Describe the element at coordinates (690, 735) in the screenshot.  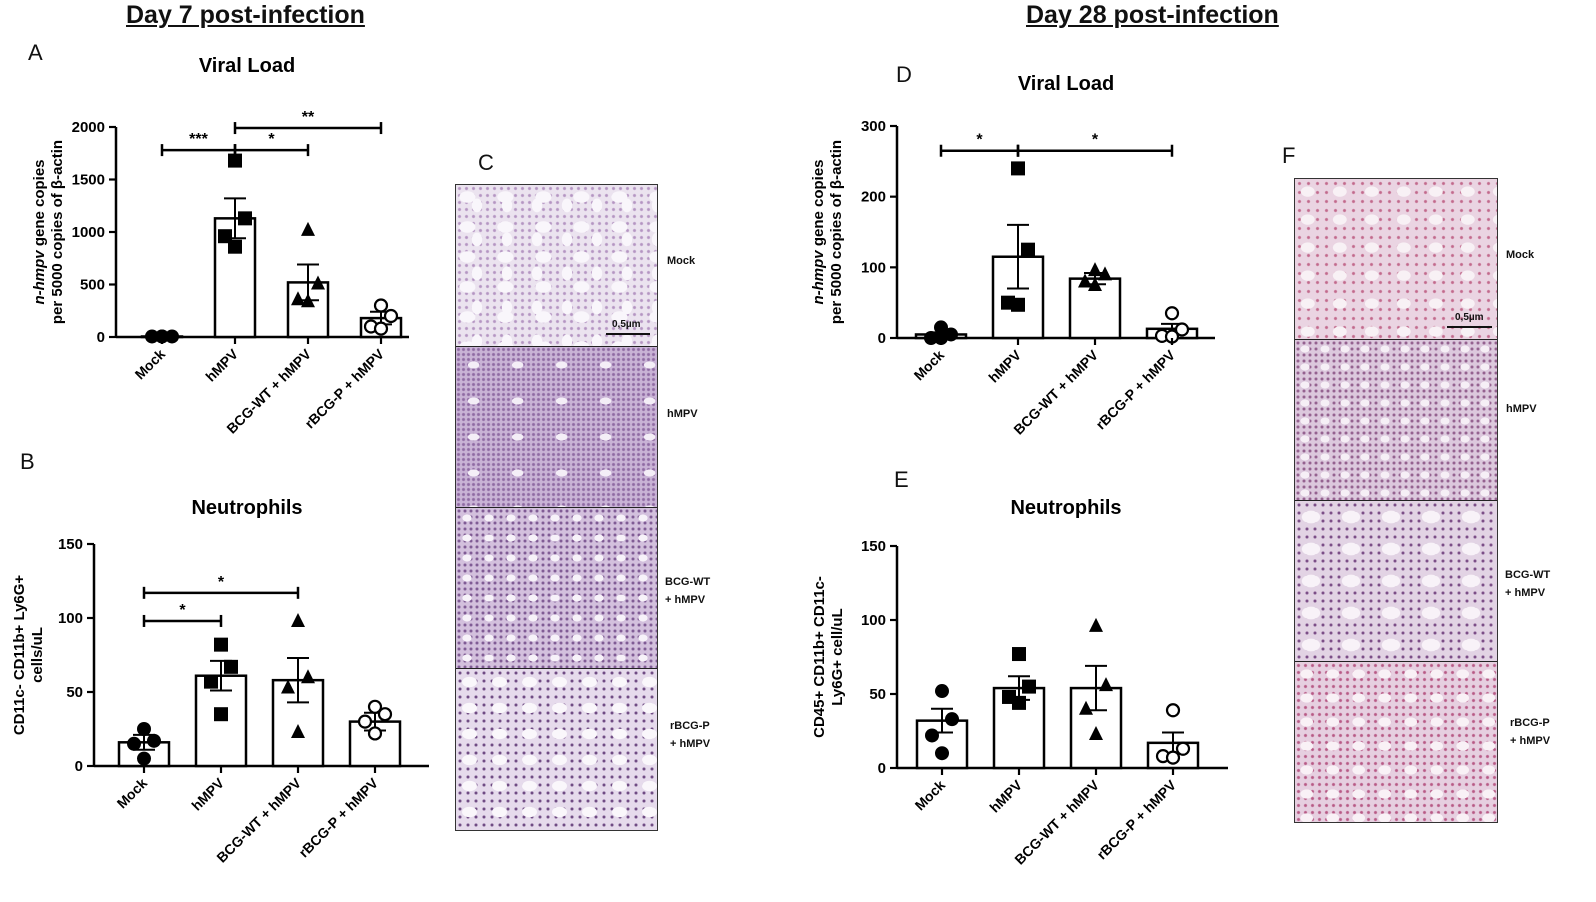
I see `micrograph-label-c-4: rBCG-P + hMPV` at that location.